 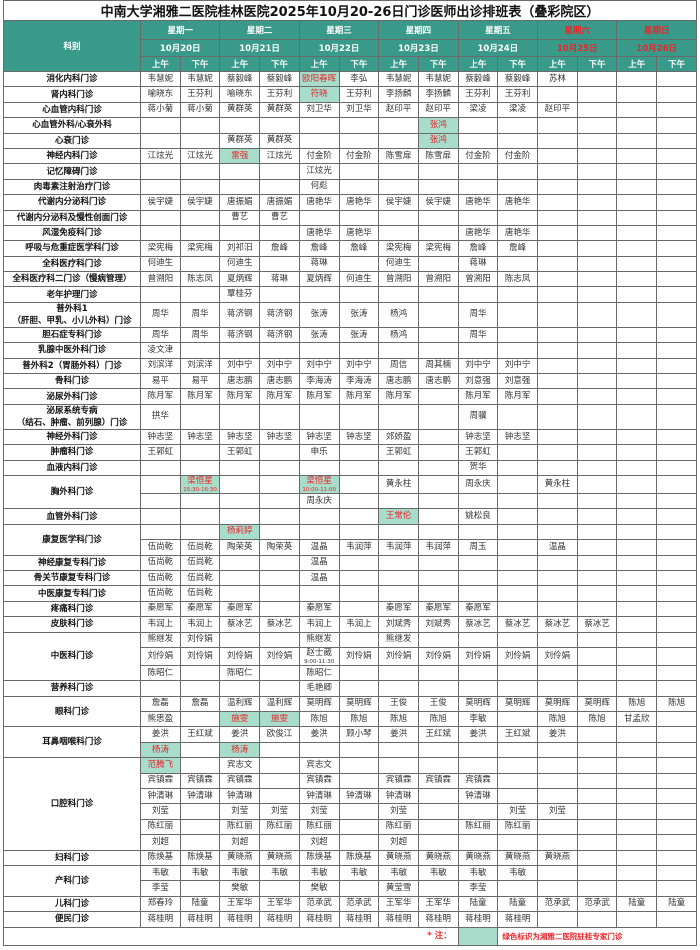 What do you see at coordinates (319, 652) in the screenshot?
I see `doctor-name: 赵士葳` at bounding box center [319, 652].